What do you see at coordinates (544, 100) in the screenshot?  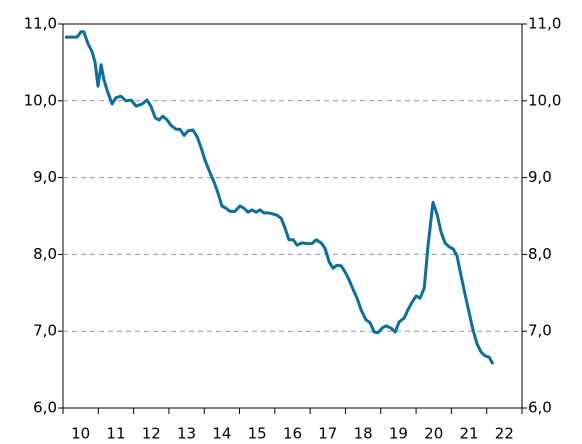 I see `y2-tick-label: 10,0` at bounding box center [544, 100].